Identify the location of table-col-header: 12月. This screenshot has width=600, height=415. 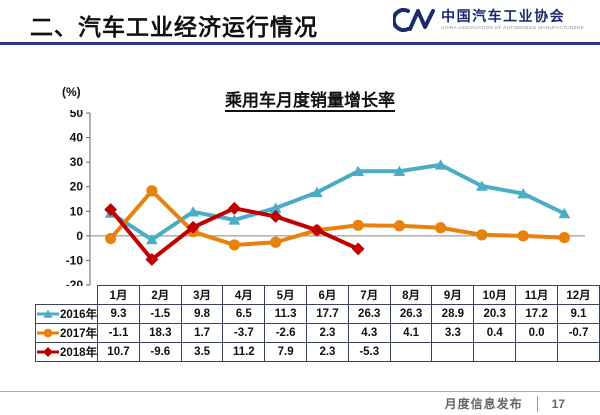
(578, 295).